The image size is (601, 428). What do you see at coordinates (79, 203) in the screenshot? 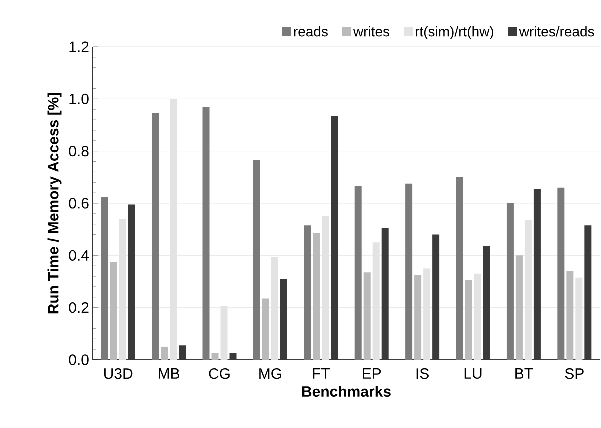
I see `y-tick-label: 0.6` at bounding box center [79, 203].